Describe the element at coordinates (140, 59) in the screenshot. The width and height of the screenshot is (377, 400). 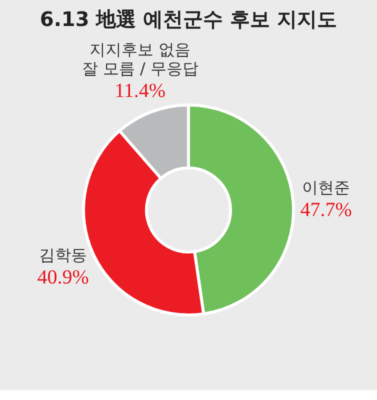
I see `slice-label: 지지후보 없음 잘 모름 / 무응답` at that location.